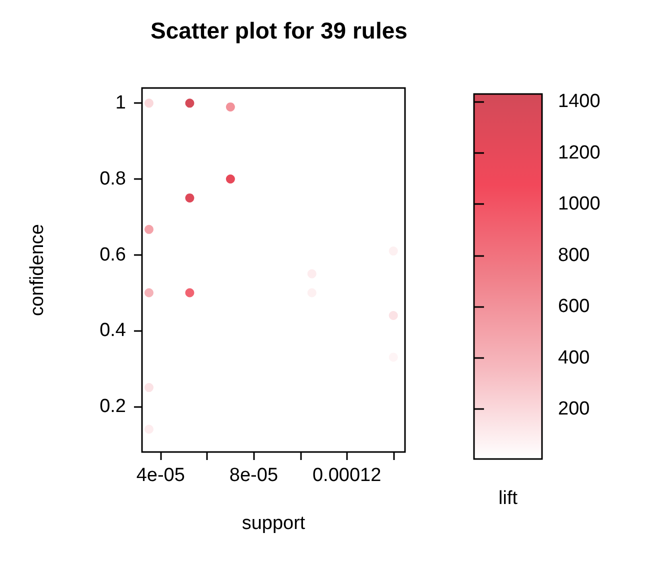 This screenshot has height=584, width=645. Describe the element at coordinates (160, 475) in the screenshot. I see `x-tick-label: 4e-05` at that location.